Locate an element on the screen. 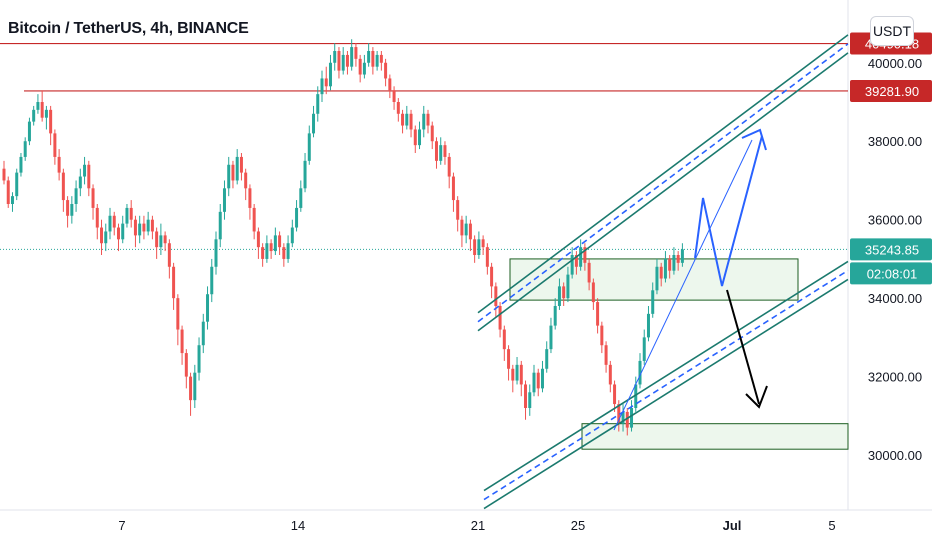 This screenshot has height=555, width=932. bullish-projection is located at coordinates (730, 207).